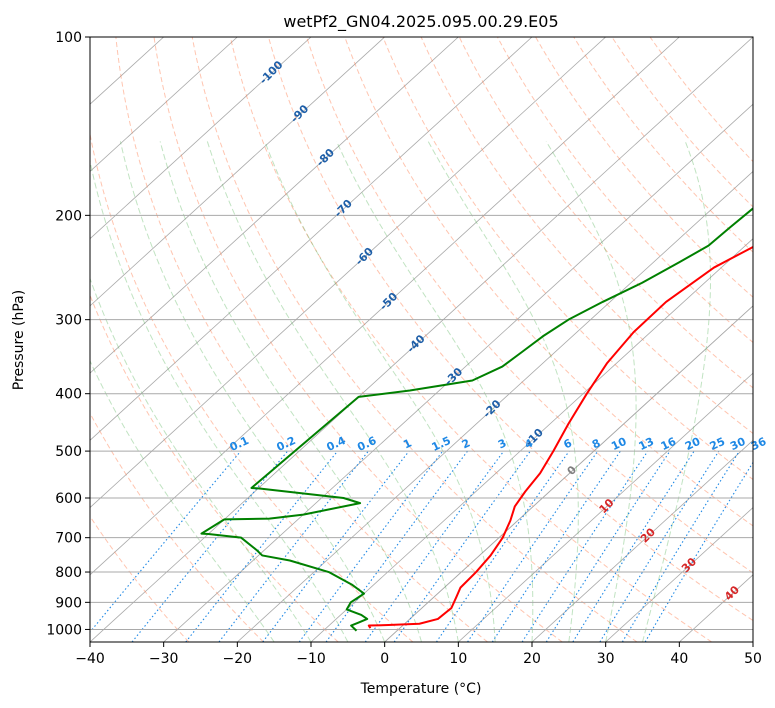 This screenshot has width=775, height=708. What do you see at coordinates (669, 444) in the screenshot?
I see `mixing-ratio-label: 16` at bounding box center [669, 444].